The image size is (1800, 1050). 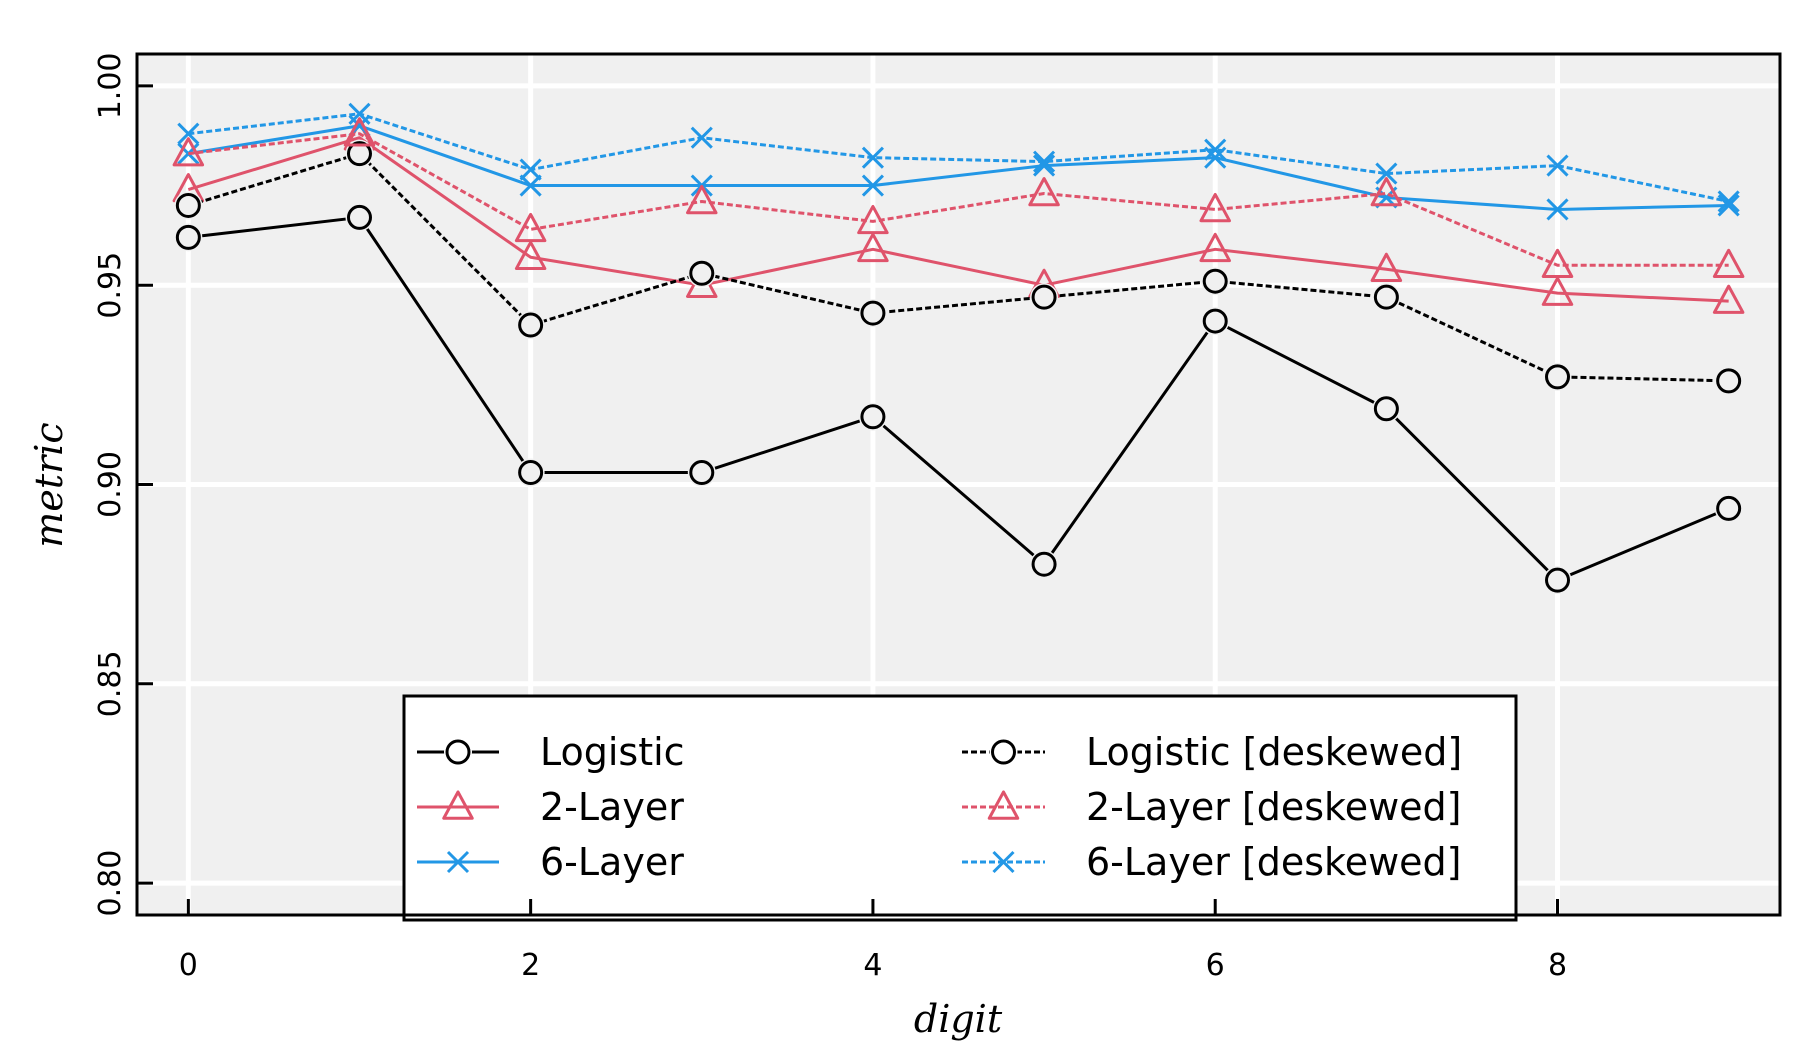 I want to click on x-tick-label-1: 2, so click(x=530, y=965).